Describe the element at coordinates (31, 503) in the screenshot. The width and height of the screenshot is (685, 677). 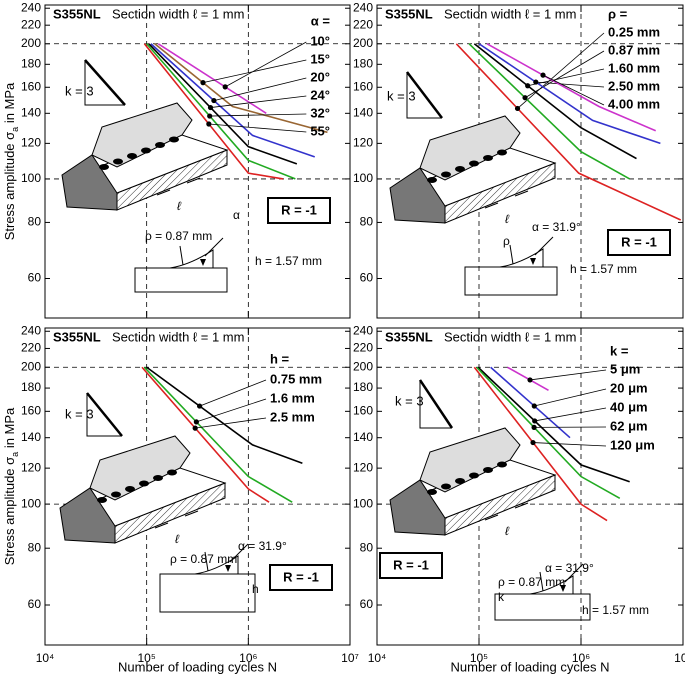
I see `y-tick-label: 100` at that location.